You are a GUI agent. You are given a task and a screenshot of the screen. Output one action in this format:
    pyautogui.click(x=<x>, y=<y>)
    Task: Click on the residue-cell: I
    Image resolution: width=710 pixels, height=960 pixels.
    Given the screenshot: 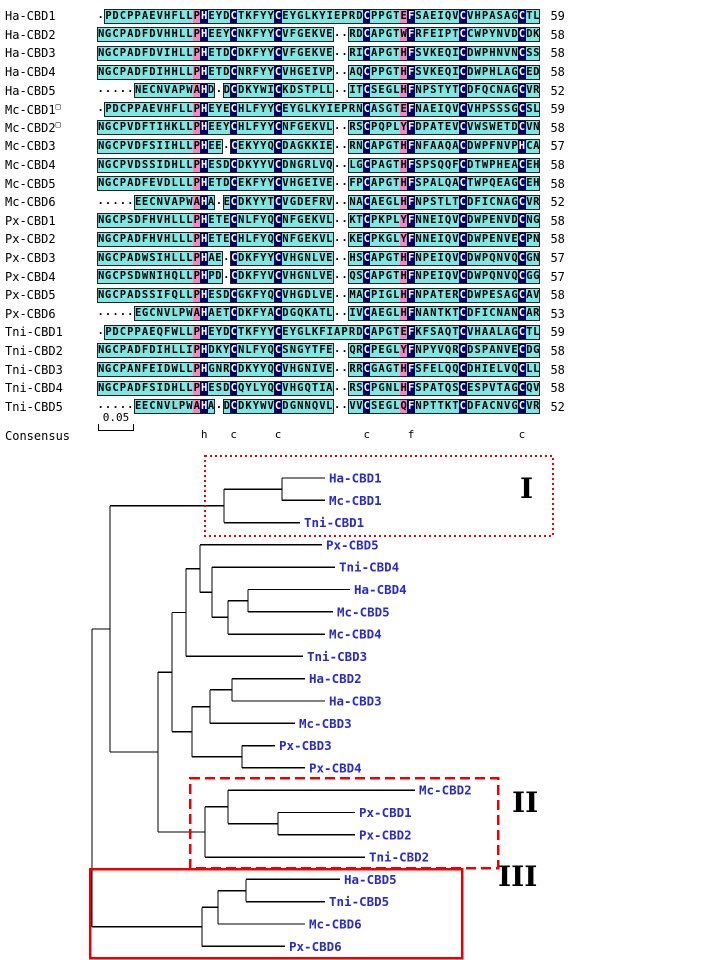 What is the action you would take?
    pyautogui.click(x=330, y=16)
    